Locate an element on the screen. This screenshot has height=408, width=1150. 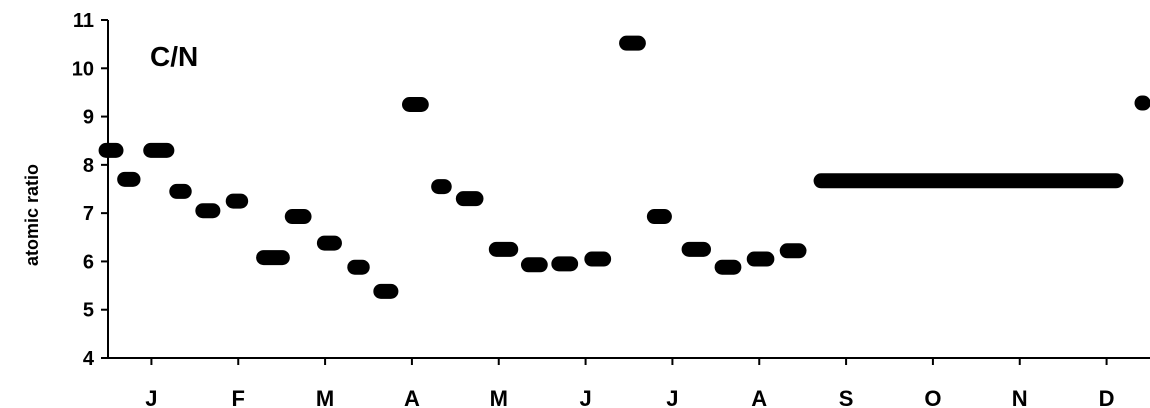
y-tick-label: 5 is located at coordinates (88, 311).